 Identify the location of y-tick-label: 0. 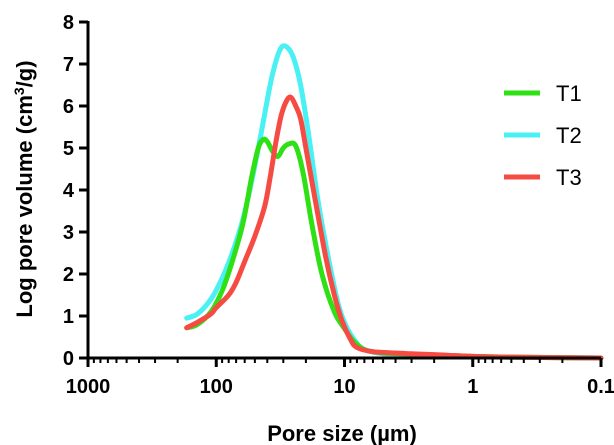
(68, 359).